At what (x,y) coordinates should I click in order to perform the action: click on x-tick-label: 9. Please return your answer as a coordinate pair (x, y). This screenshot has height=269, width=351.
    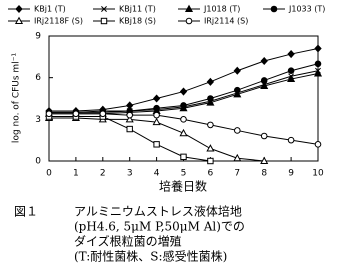
    Looking at the image, I should click on (291, 174).